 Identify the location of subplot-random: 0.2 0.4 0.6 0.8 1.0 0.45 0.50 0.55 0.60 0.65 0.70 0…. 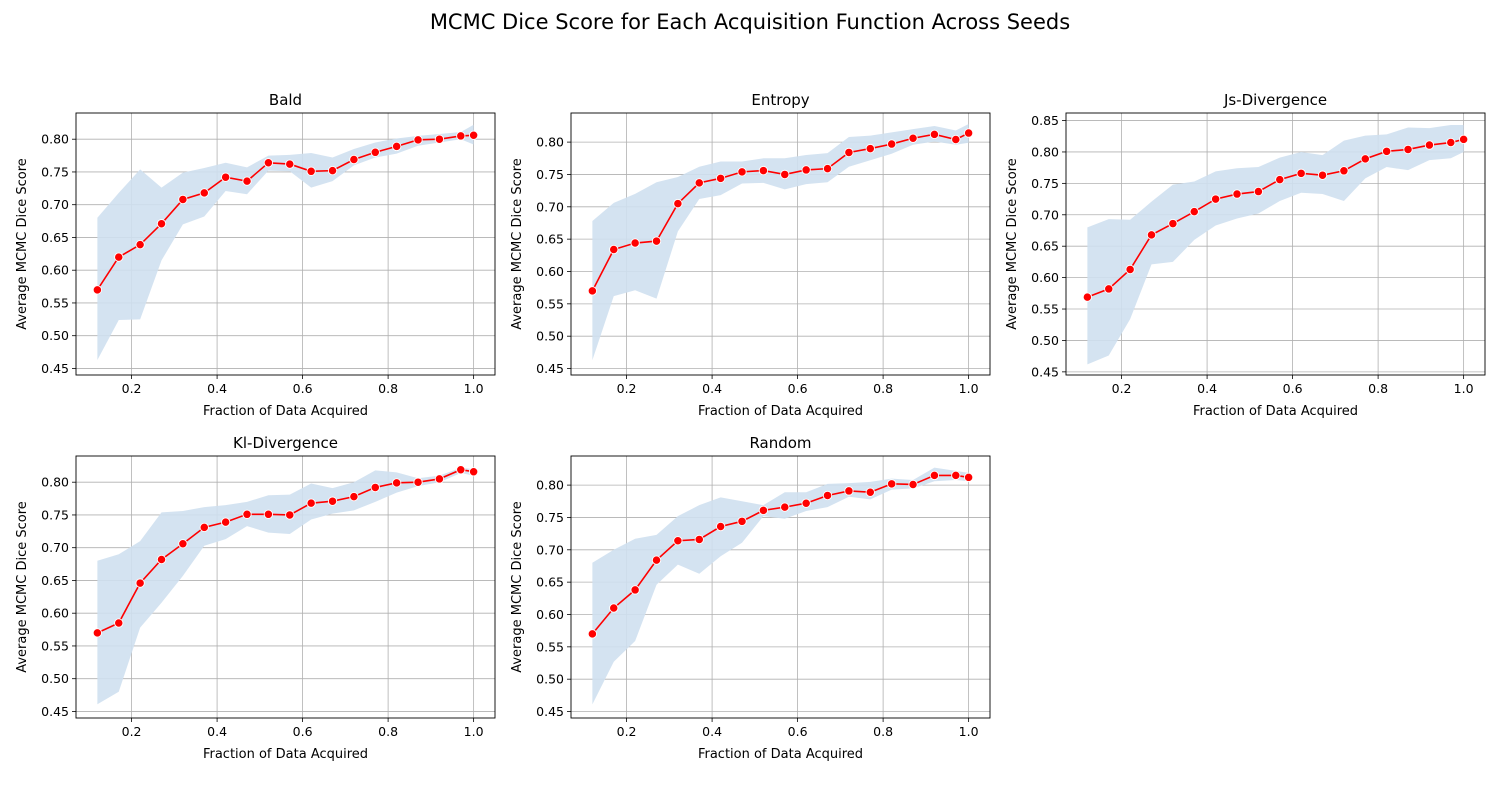
(750, 598).